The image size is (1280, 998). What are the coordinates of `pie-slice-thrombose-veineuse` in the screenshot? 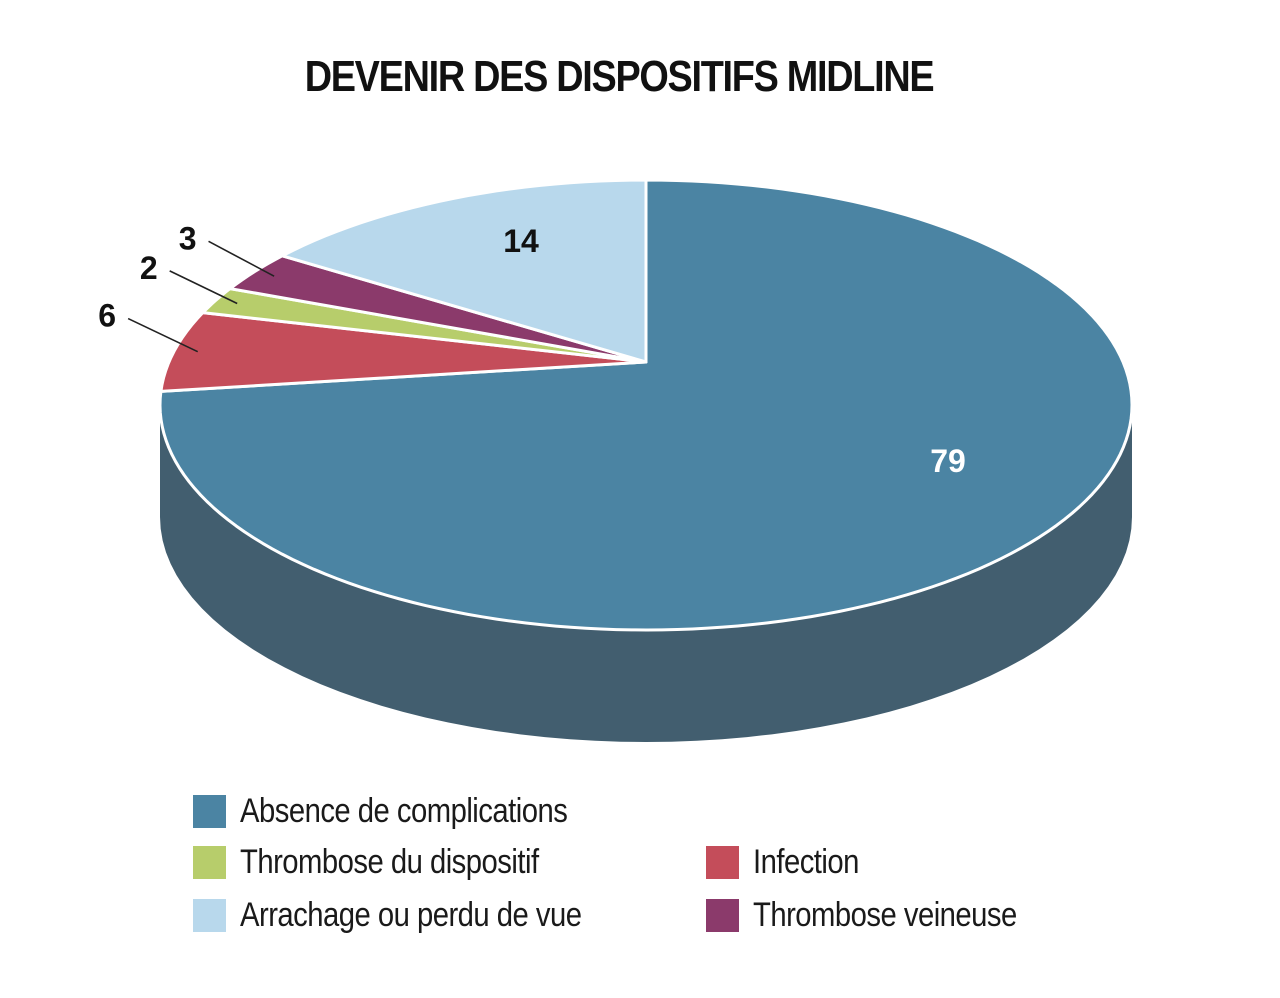 It's located at (438, 309).